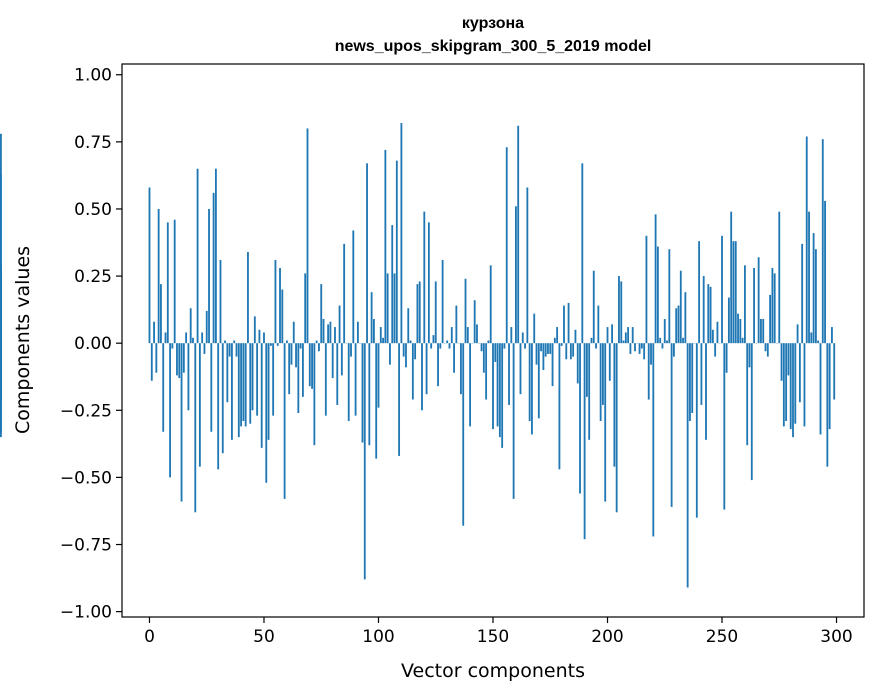  What do you see at coordinates (493, 637) in the screenshot?
I see `x-tick-label: 150` at bounding box center [493, 637].